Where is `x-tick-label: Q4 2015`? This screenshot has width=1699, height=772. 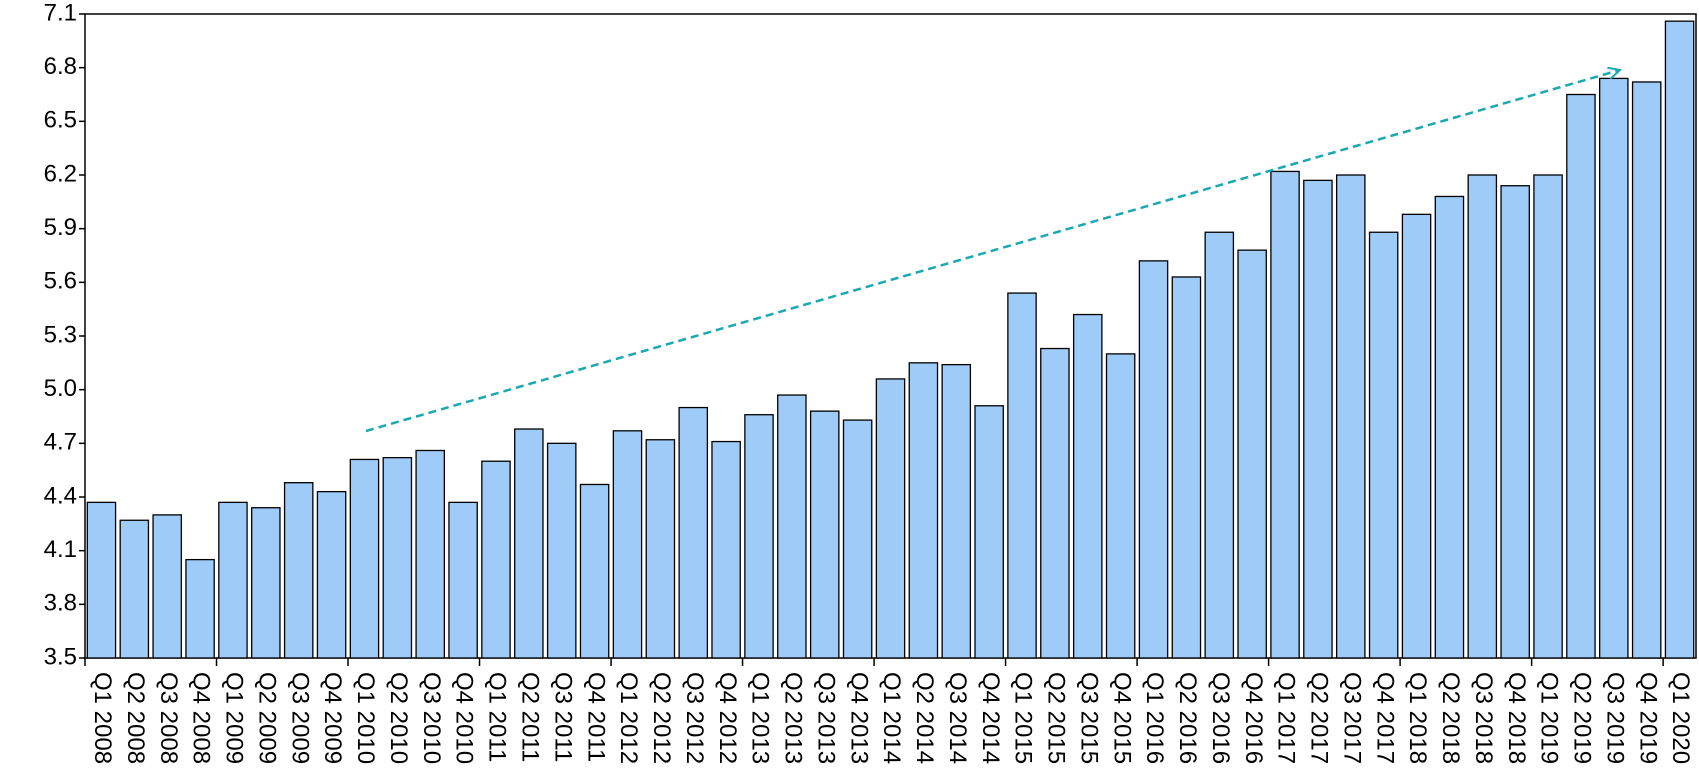
x-tick-label: Q4 2015 is located at coordinates (1121, 718).